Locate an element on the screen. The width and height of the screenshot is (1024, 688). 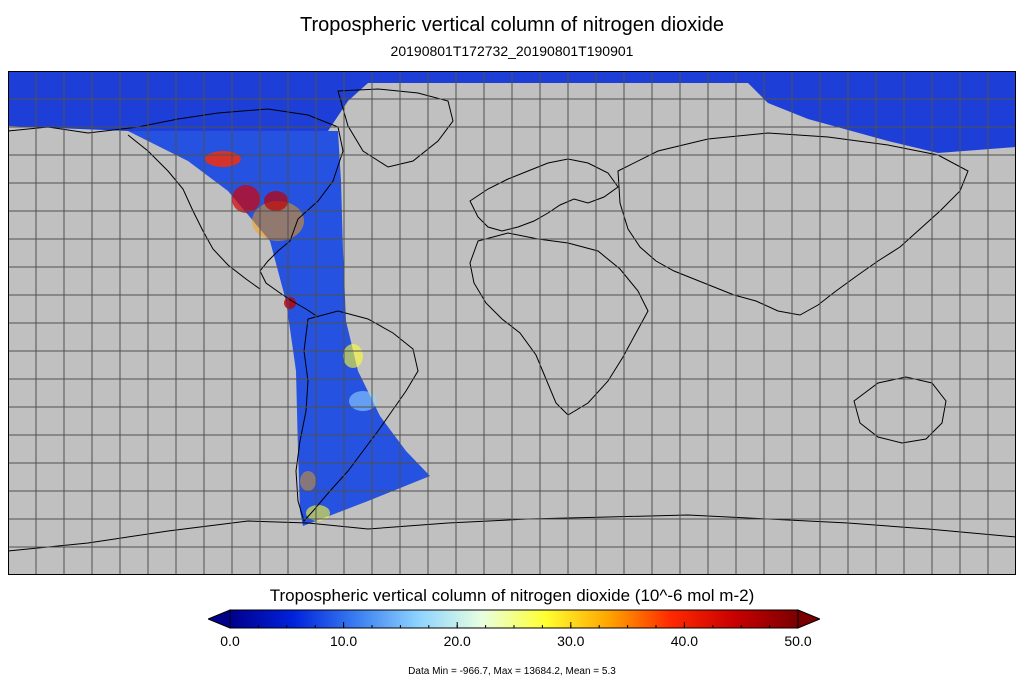
hotspot-patagonia is located at coordinates (308, 481).